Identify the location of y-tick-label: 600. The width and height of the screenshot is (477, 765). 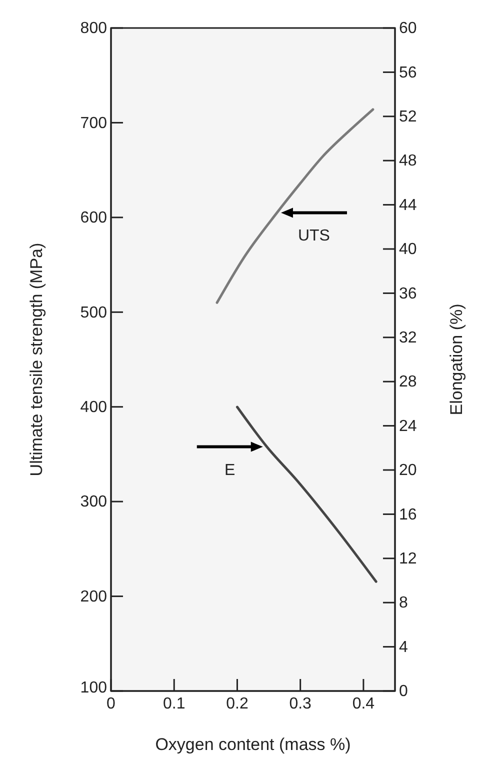
(94, 218).